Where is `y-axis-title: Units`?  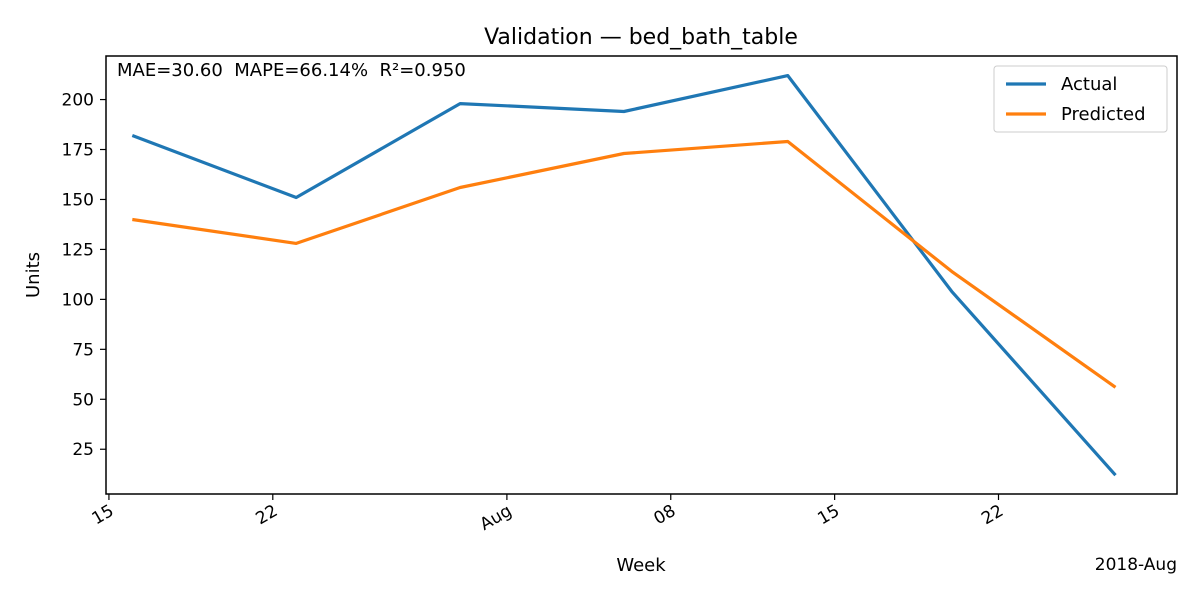 y-axis-title: Units is located at coordinates (33, 275).